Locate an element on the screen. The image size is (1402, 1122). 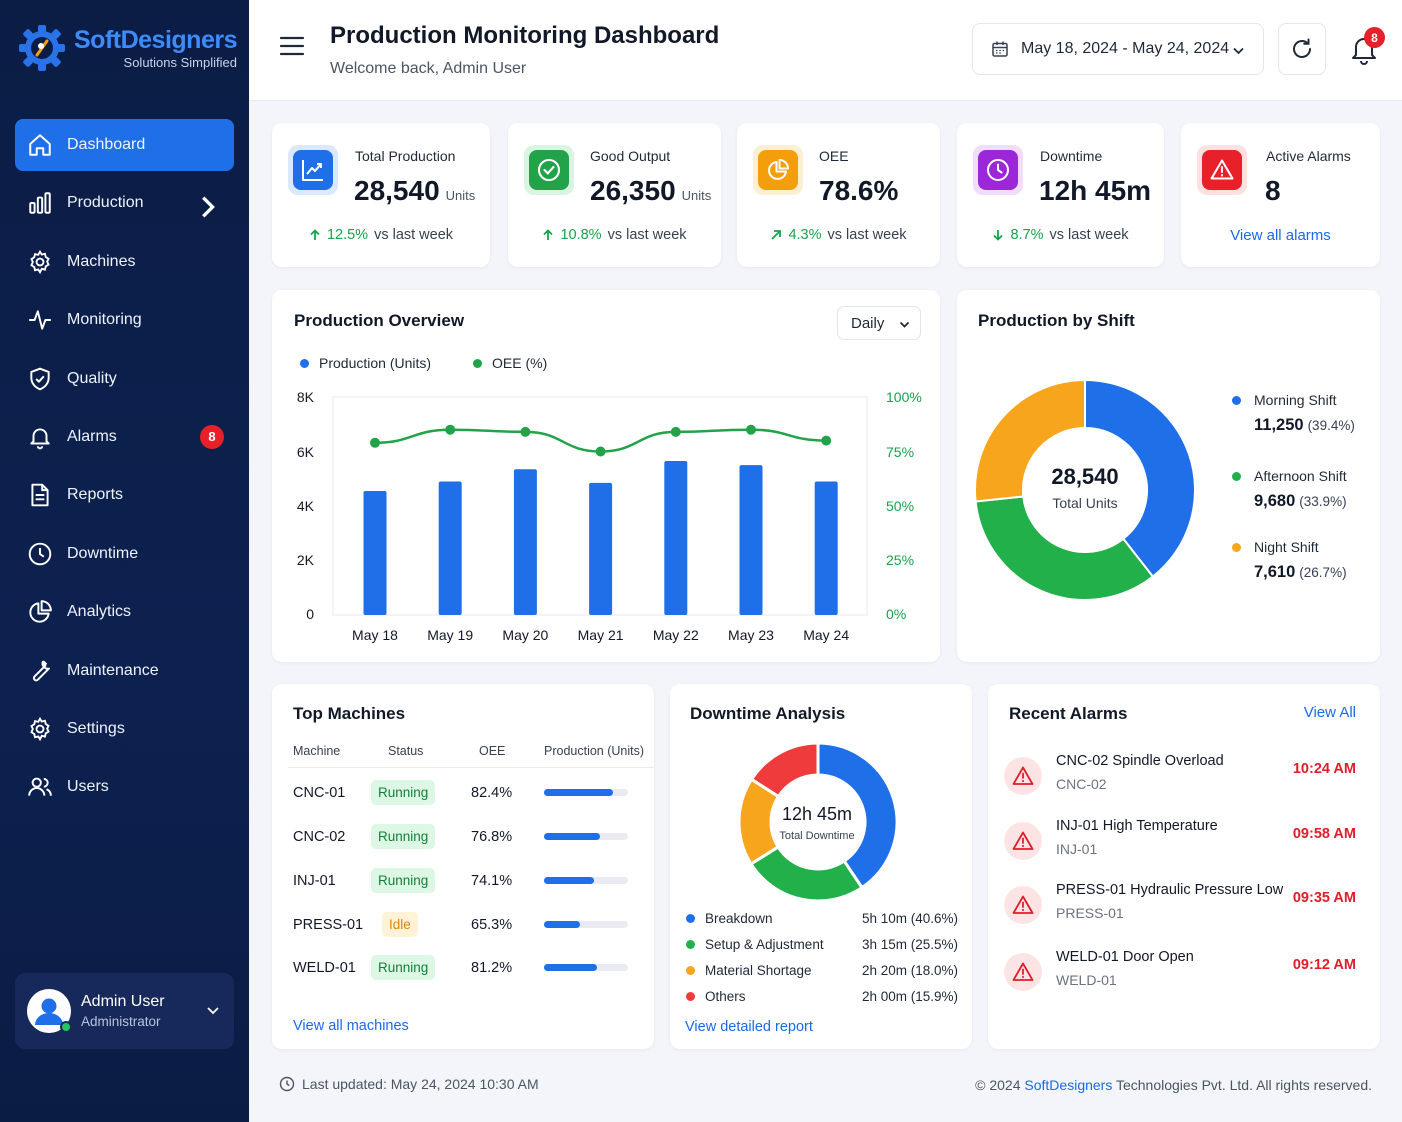
x-tick-label: May 22 is located at coordinates (675, 635).